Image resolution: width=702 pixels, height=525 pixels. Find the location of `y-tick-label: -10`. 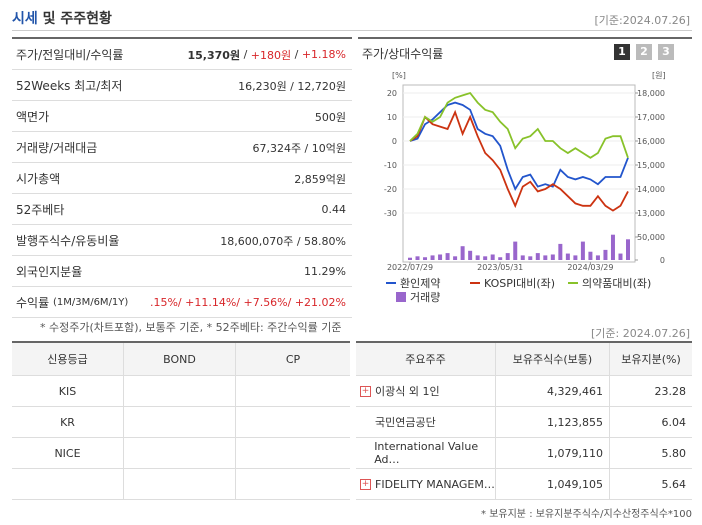

y-tick-label: -10 is located at coordinates (390, 165).